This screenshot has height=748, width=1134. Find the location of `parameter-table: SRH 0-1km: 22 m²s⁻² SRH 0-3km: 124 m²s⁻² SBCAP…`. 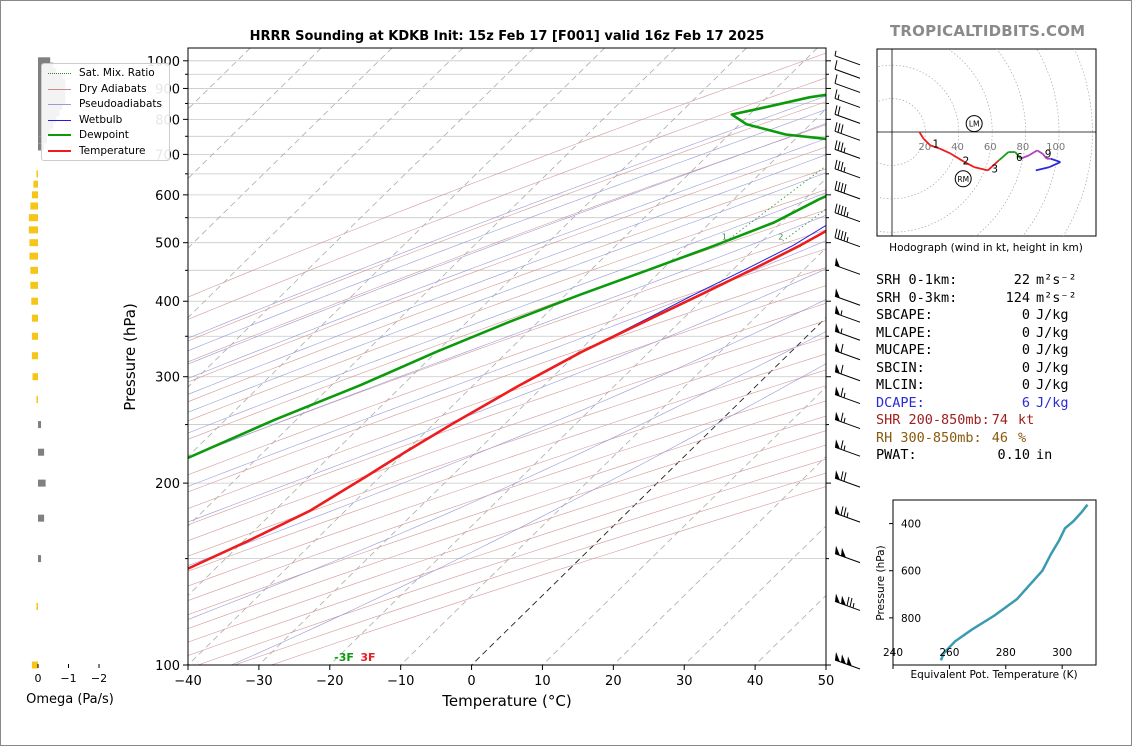

parameter-table: SRH 0-1km: 22 m²s⁻² SRH 0-3km: 124 m²s⁻² SBCAP… is located at coordinates (981, 368).